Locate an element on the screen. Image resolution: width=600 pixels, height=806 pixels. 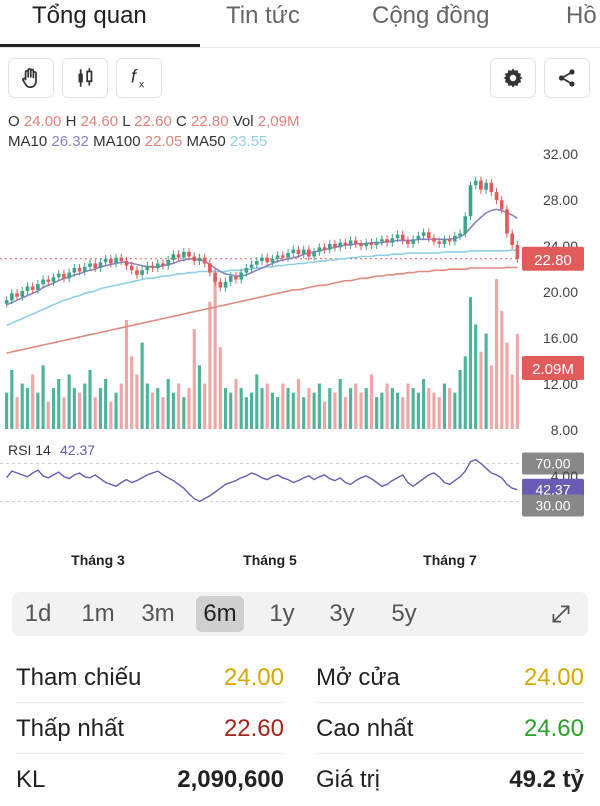
last-price-badge is located at coordinates (553, 258).